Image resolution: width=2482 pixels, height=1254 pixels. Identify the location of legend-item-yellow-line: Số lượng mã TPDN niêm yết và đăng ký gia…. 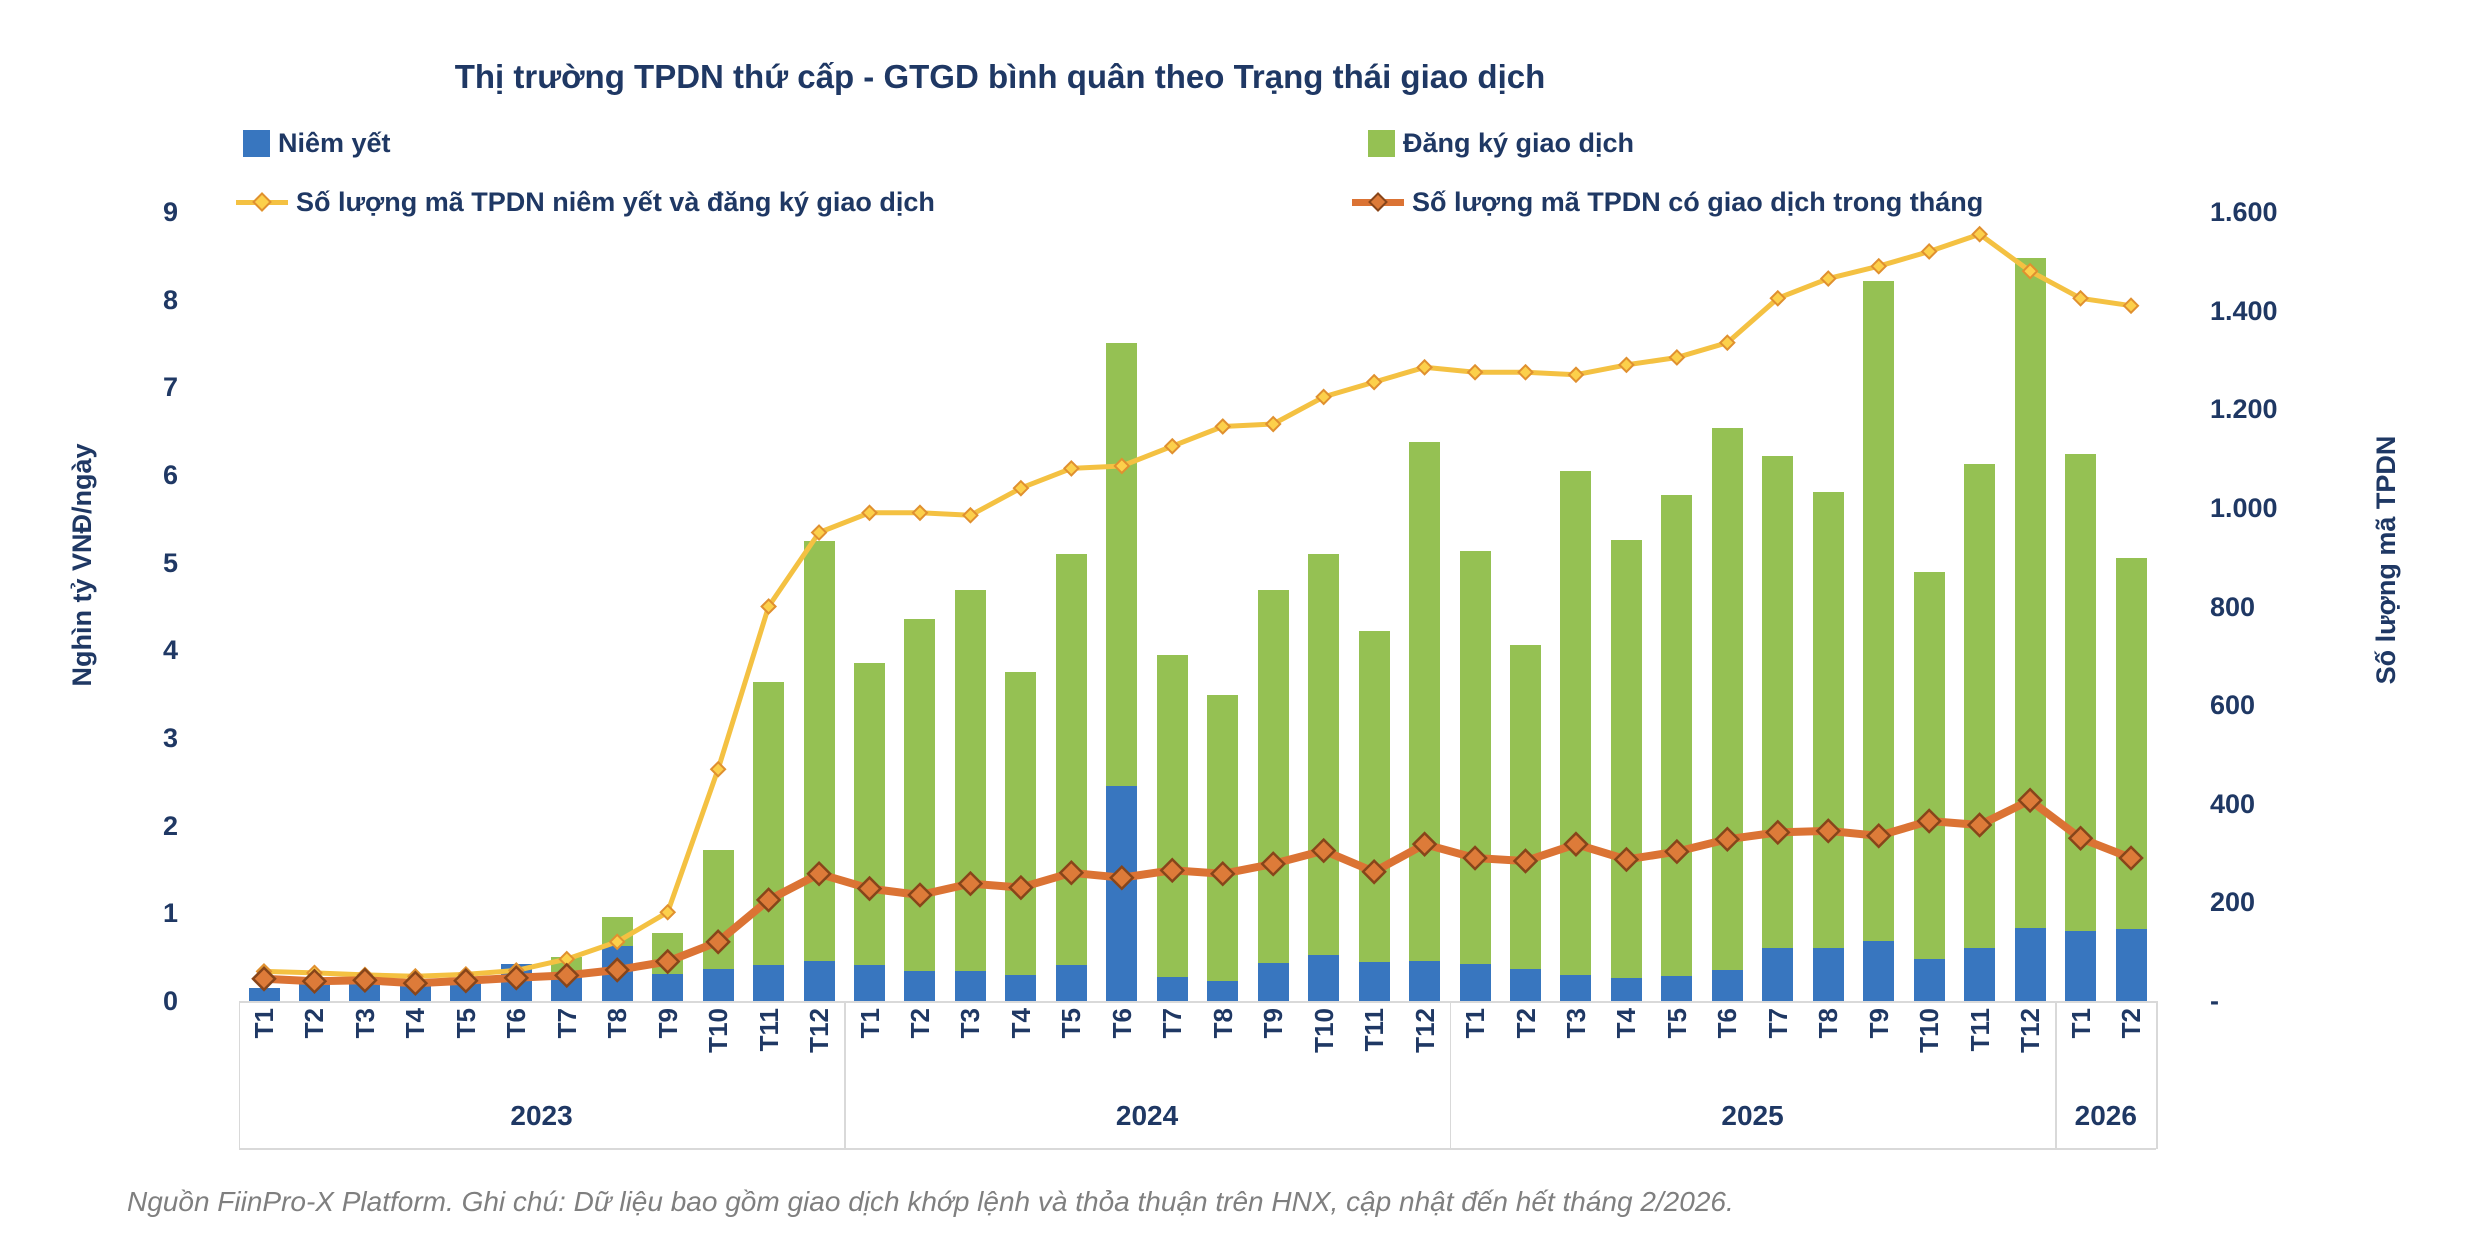
(585, 202).